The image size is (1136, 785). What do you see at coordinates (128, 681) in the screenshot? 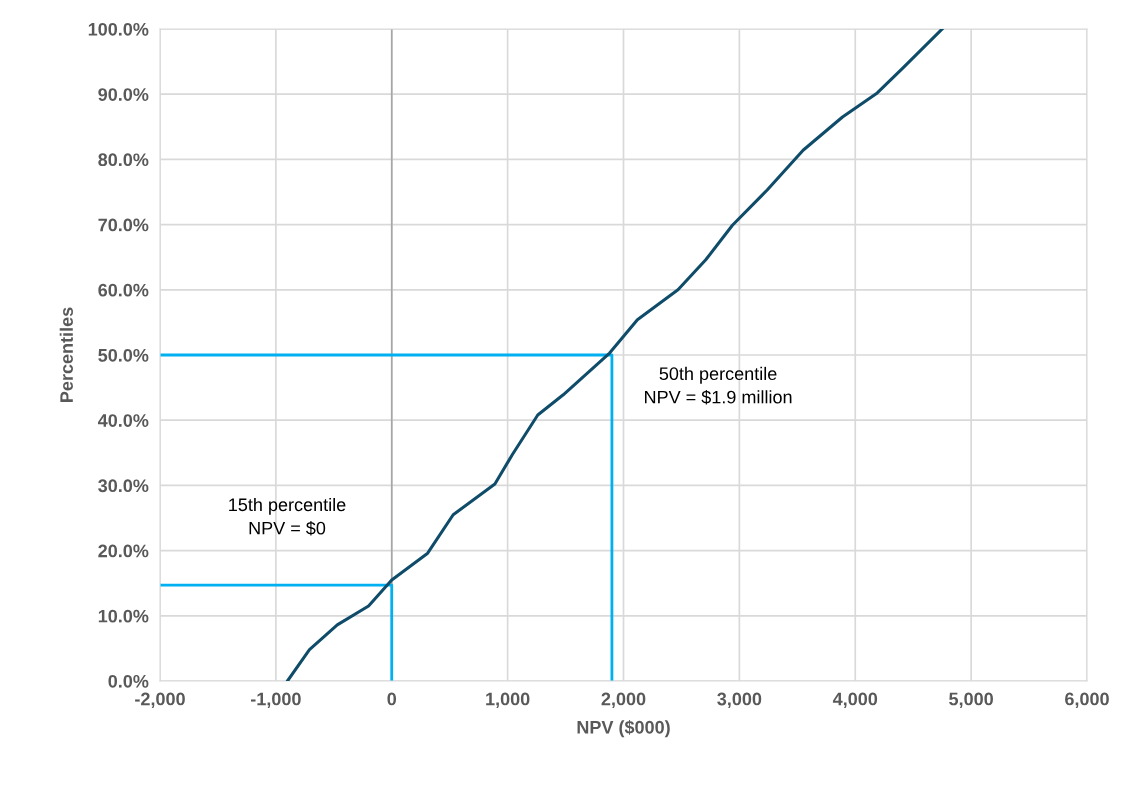
I see `y-tick-label: 0.0%` at bounding box center [128, 681].